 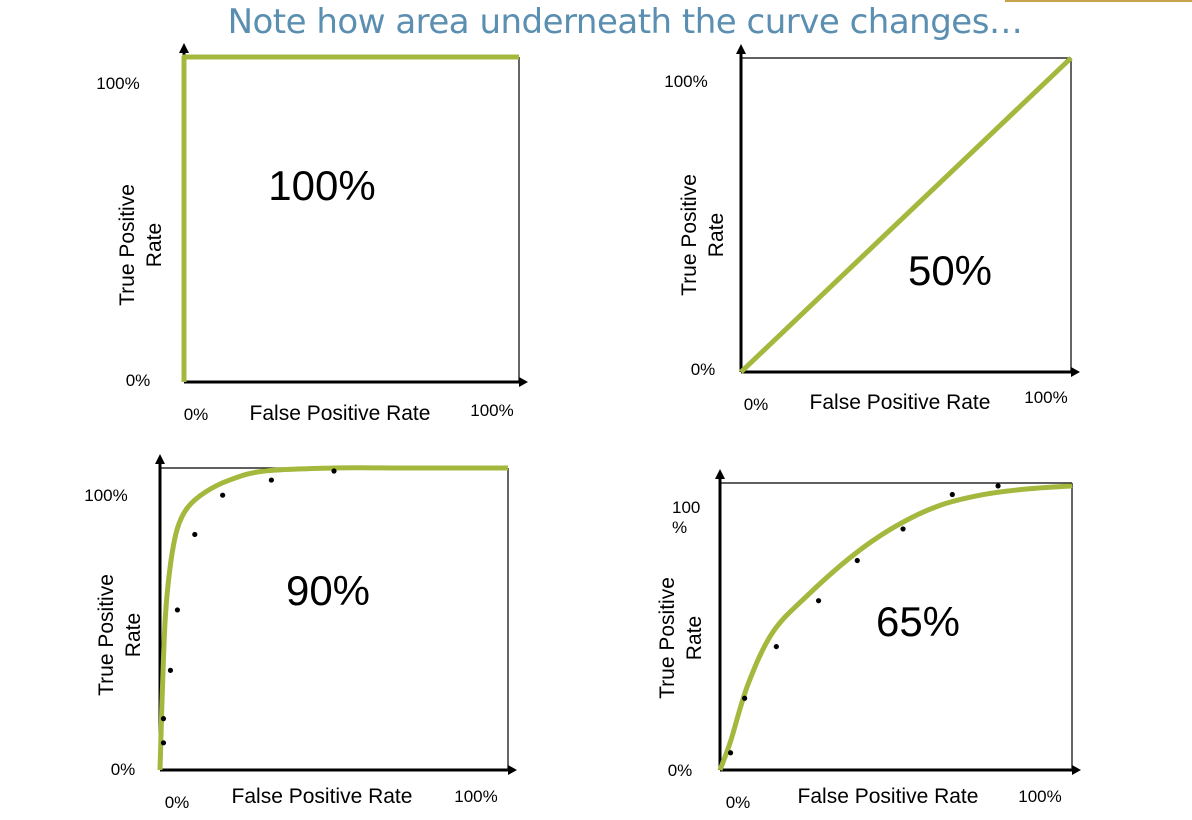 I want to click on auc-value-label: 50%, so click(x=950, y=270).